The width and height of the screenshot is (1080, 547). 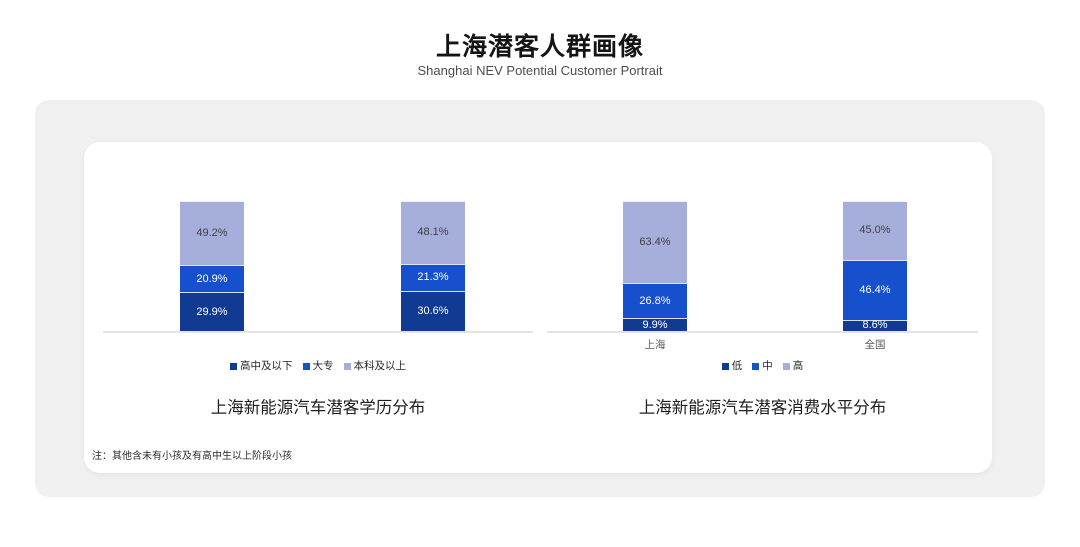 I want to click on bar-segment: 21.3%, so click(x=433, y=277).